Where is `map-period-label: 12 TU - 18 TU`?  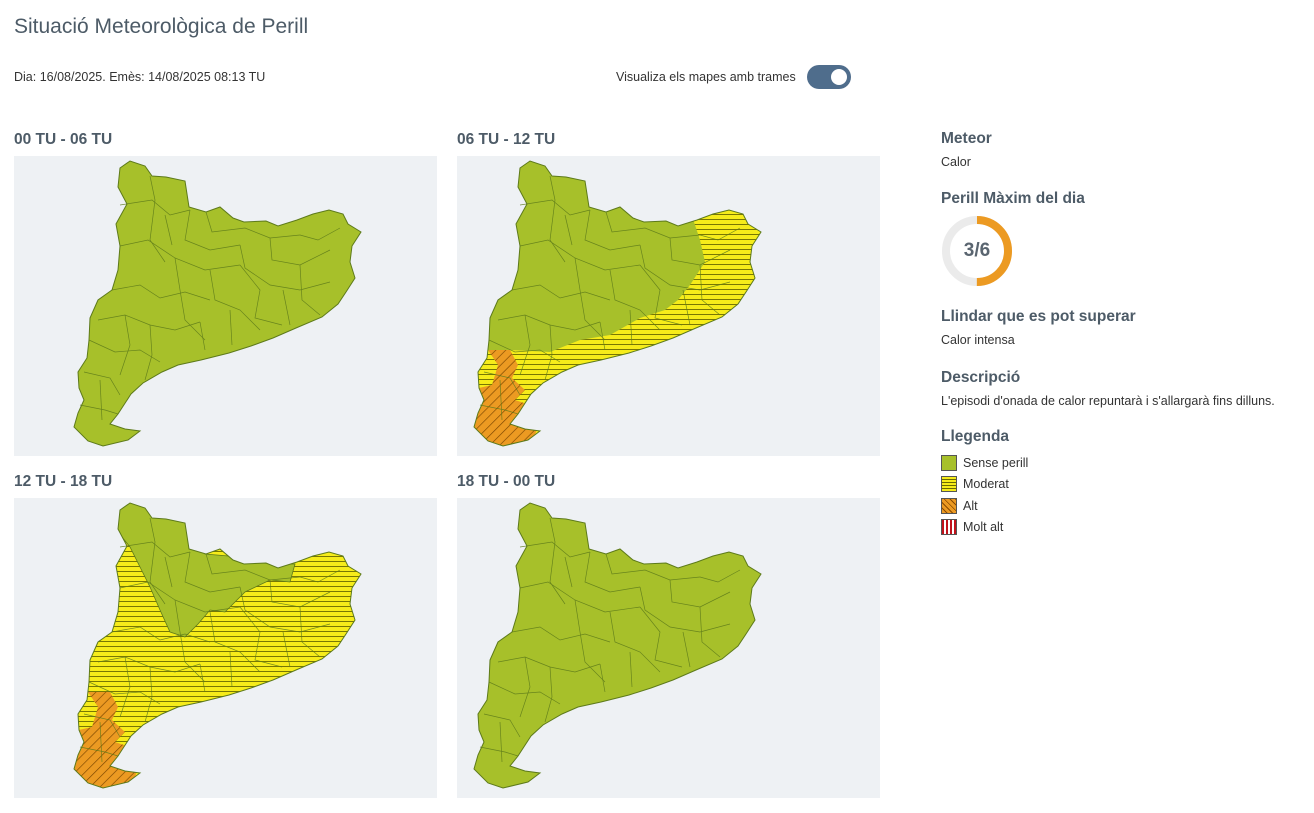 map-period-label: 12 TU - 18 TU is located at coordinates (63, 481).